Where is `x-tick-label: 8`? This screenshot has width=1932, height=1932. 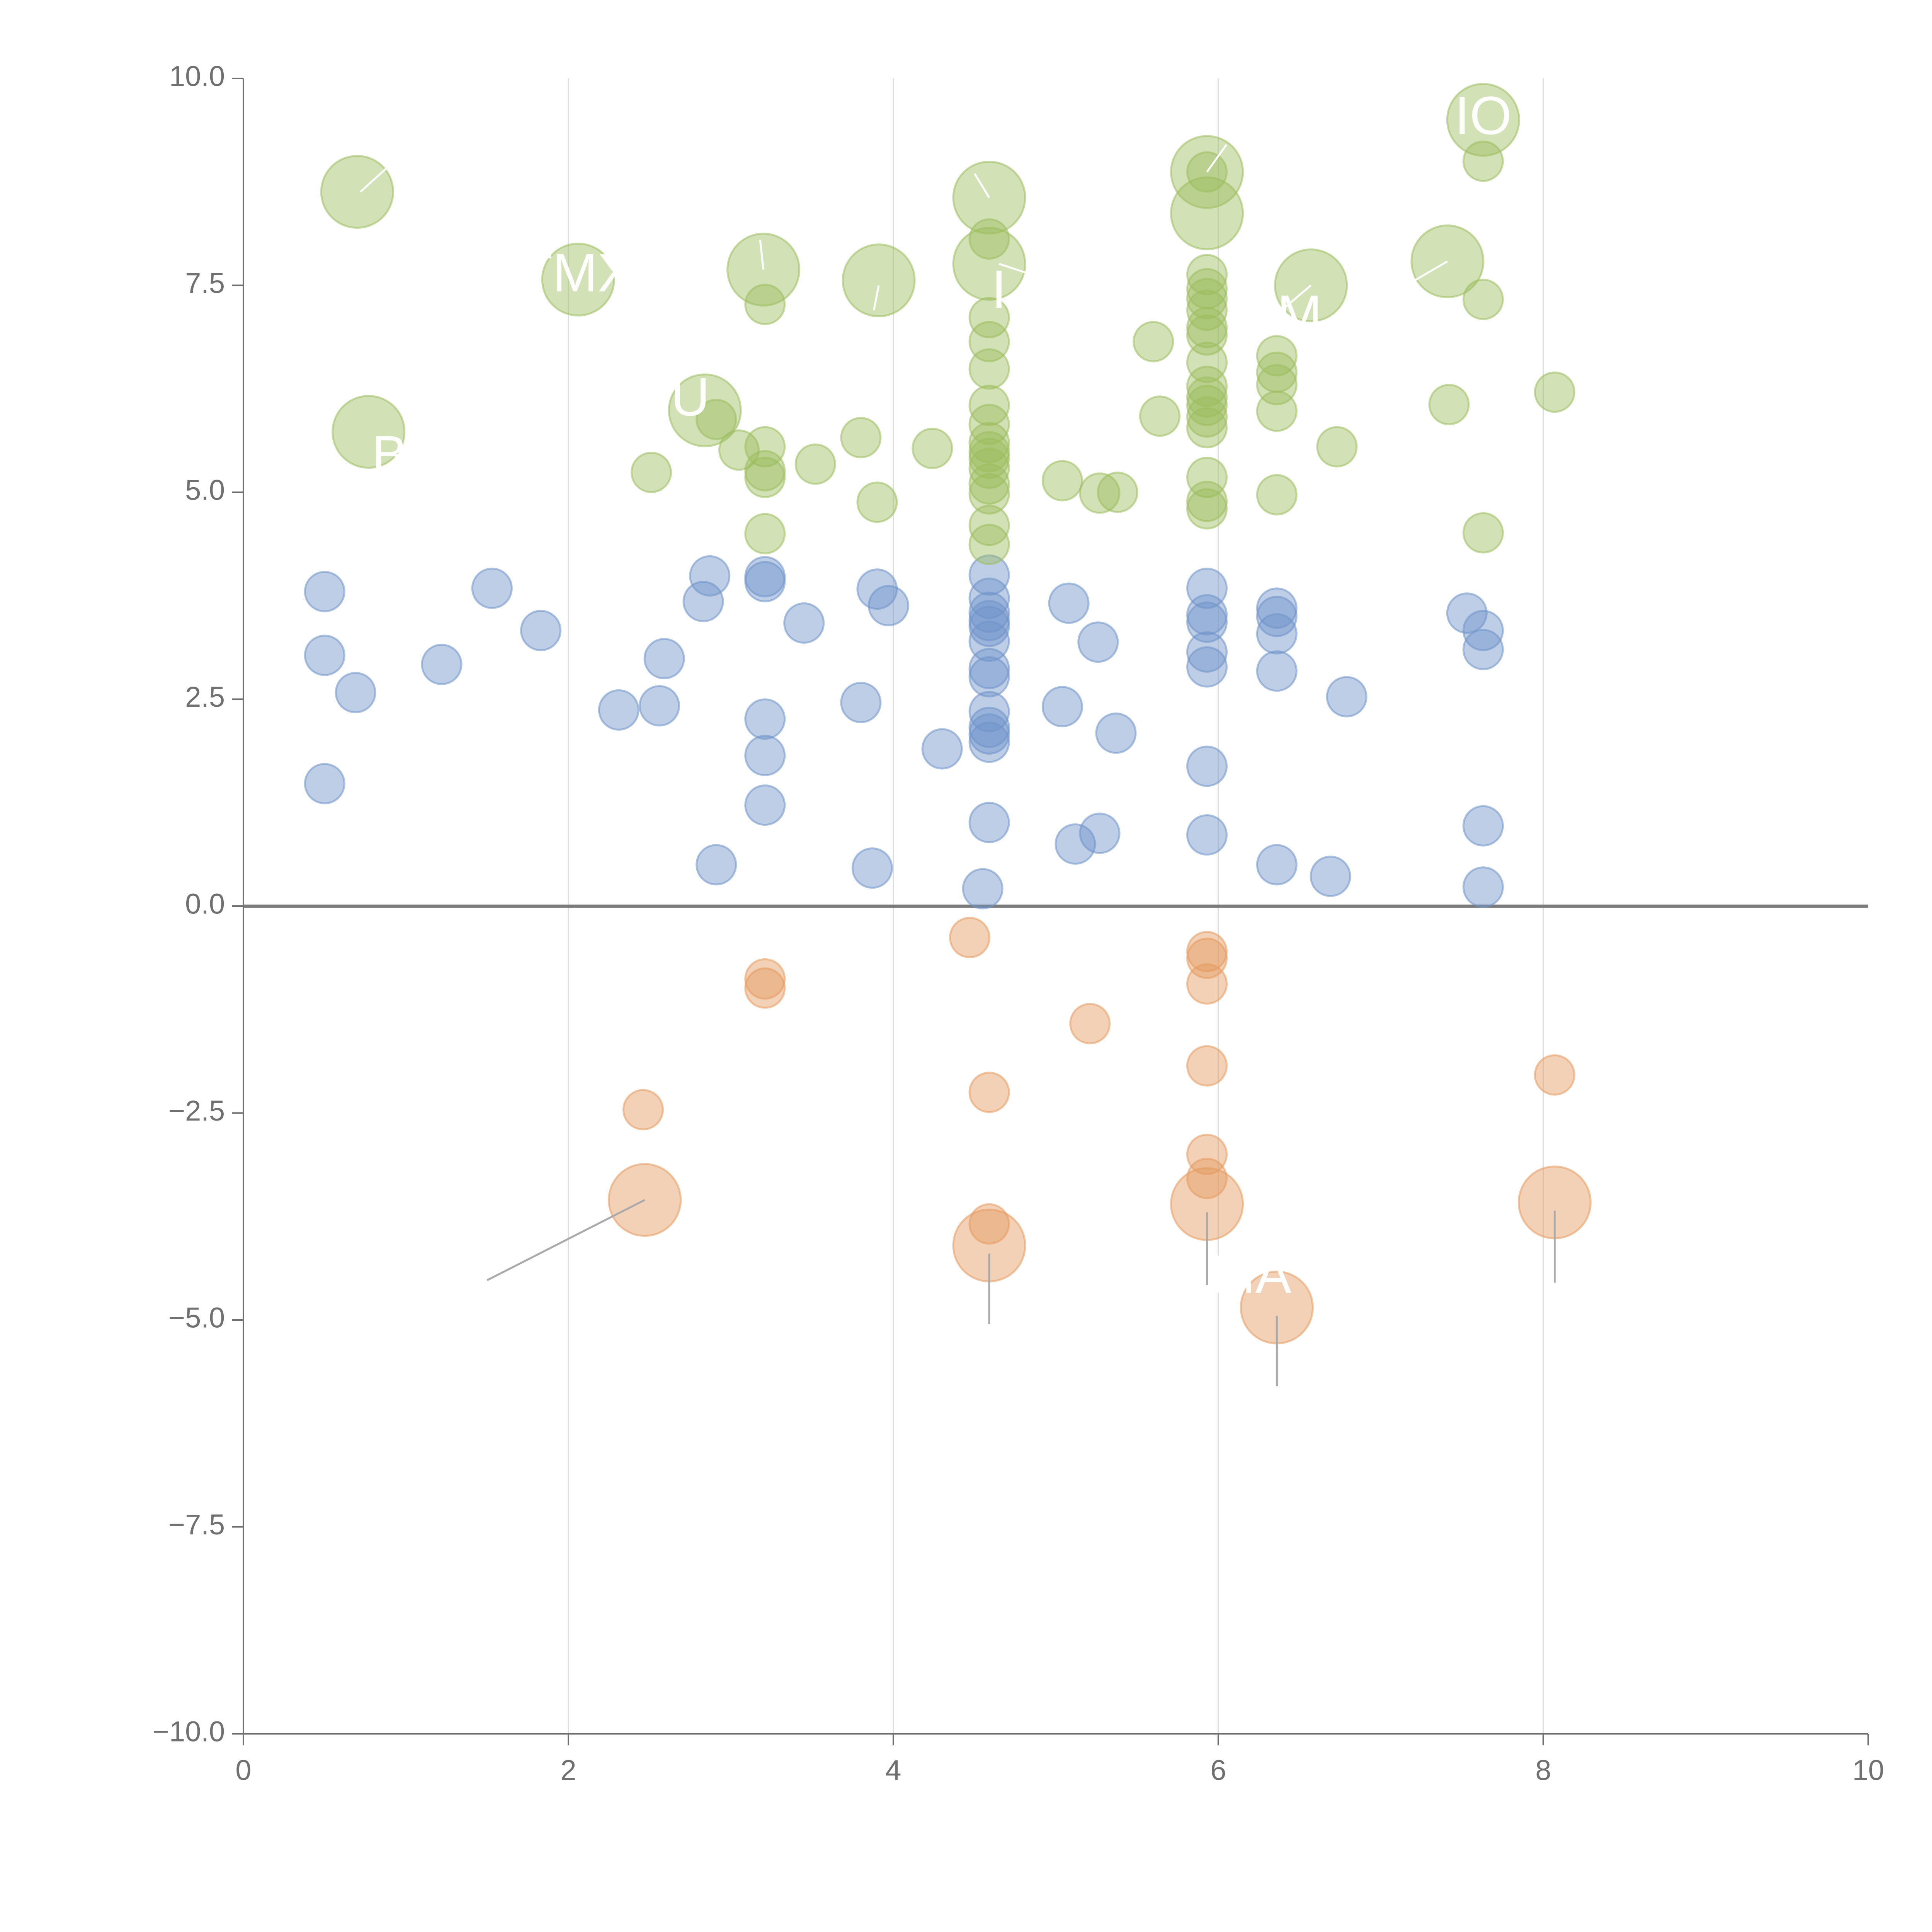
x-tick-label: 8 is located at coordinates (1543, 1770).